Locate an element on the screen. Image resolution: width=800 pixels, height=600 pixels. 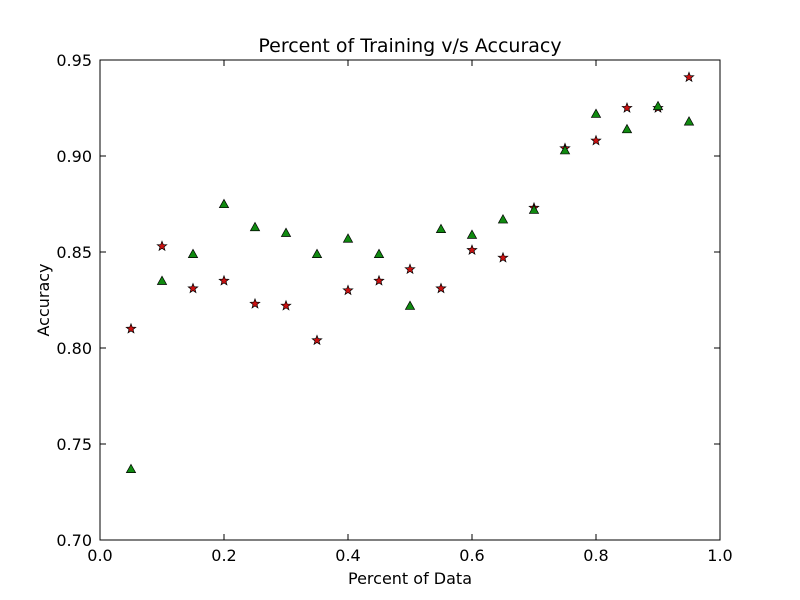
x-tick-label: 0.6 is located at coordinates (471, 555).